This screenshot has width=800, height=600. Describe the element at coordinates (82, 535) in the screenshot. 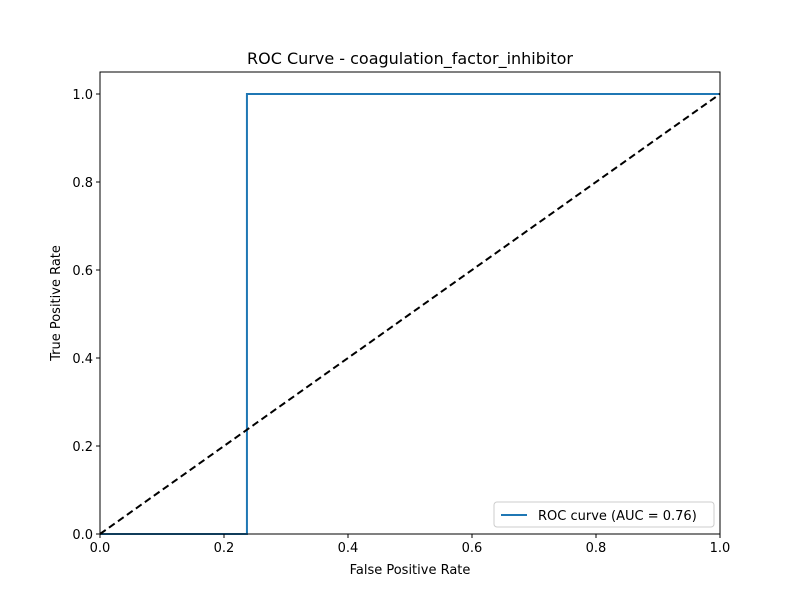

I see `y-tick-label: 0.0` at that location.